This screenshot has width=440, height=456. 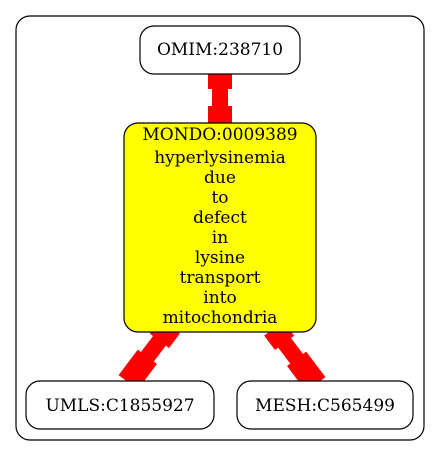 I want to click on node-mondo-name-line: into, so click(x=219, y=298).